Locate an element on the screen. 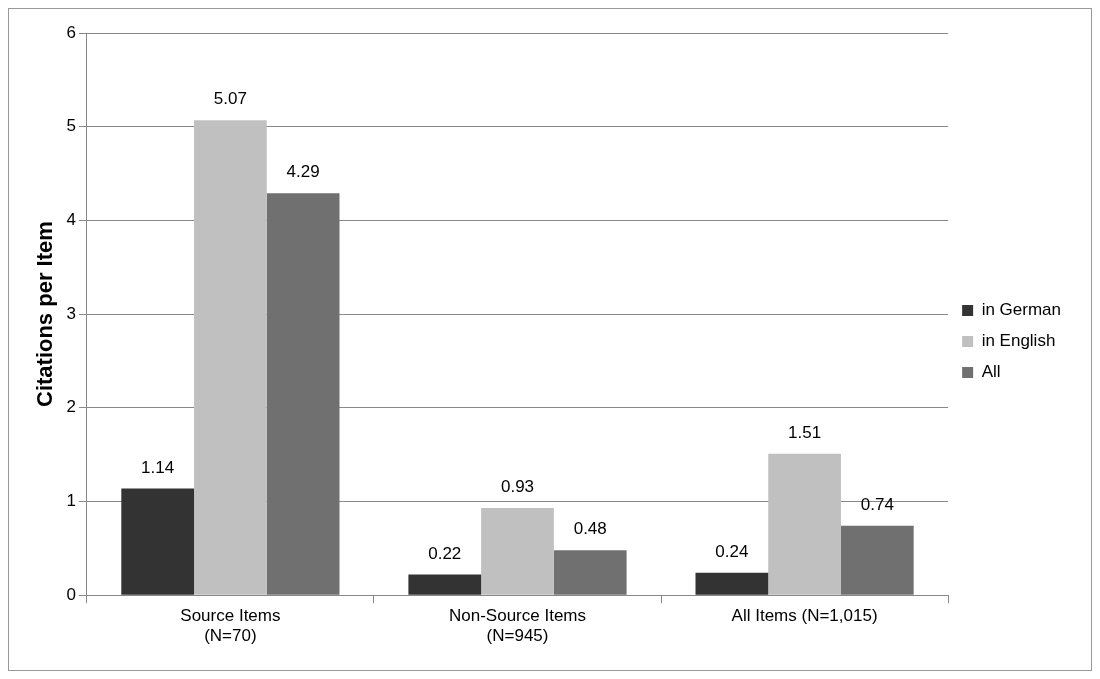 The width and height of the screenshot is (1100, 679). data-label: 1.51 is located at coordinates (805, 432).